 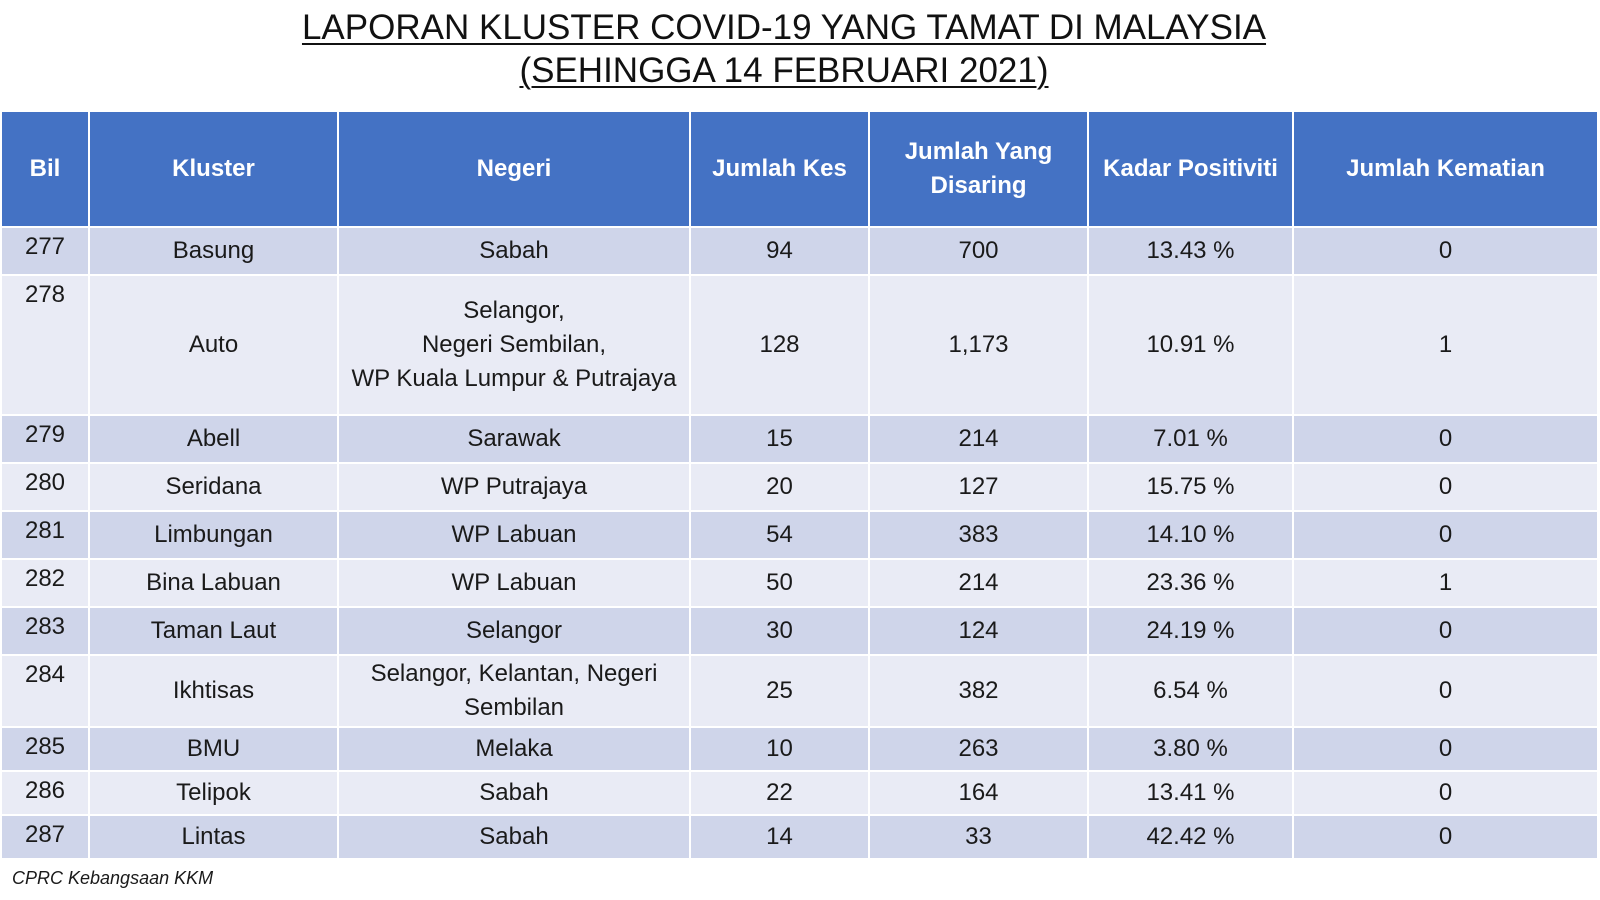 What do you see at coordinates (213, 439) in the screenshot?
I see `cell-kluster: Abell` at bounding box center [213, 439].